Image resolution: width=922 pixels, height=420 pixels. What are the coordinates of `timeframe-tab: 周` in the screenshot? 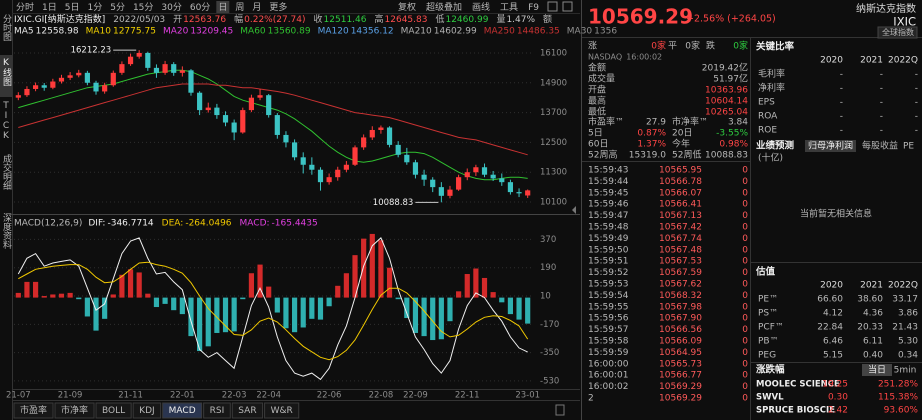 It's located at (239, 7).